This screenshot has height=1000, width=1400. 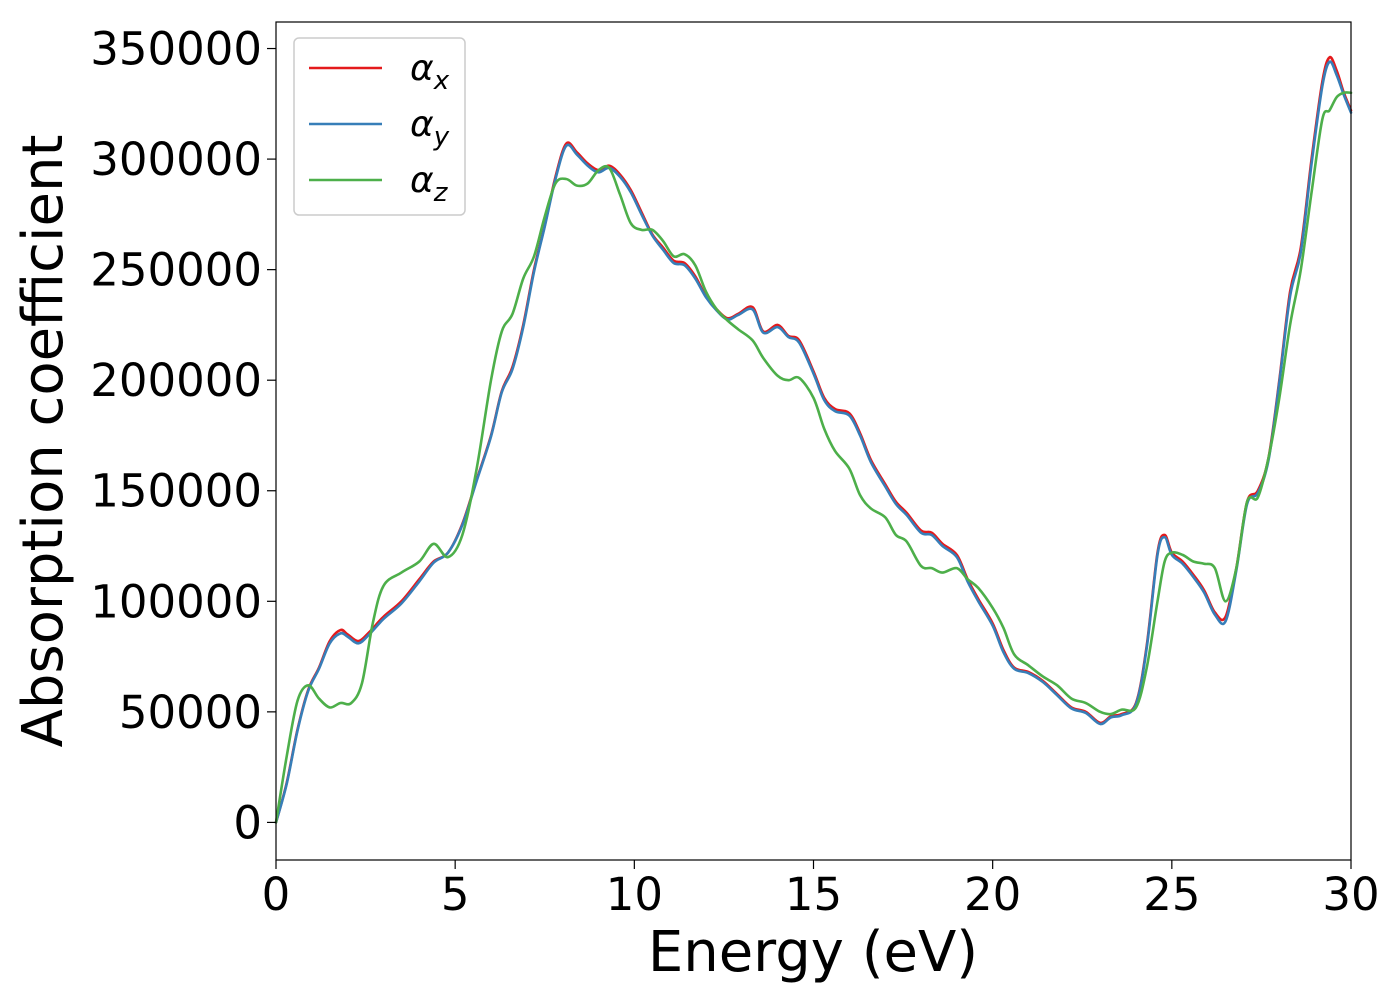 What do you see at coordinates (176, 49) in the screenshot?
I see `y-tick-label: 350000` at bounding box center [176, 49].